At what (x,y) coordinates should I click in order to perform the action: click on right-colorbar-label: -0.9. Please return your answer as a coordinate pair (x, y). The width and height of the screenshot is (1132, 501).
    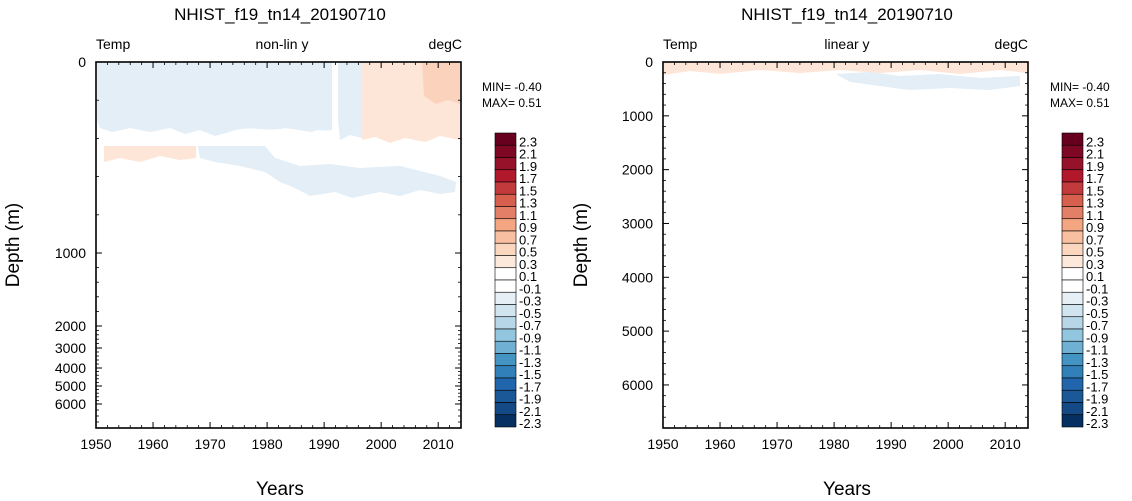
    Looking at the image, I should click on (1097, 337).